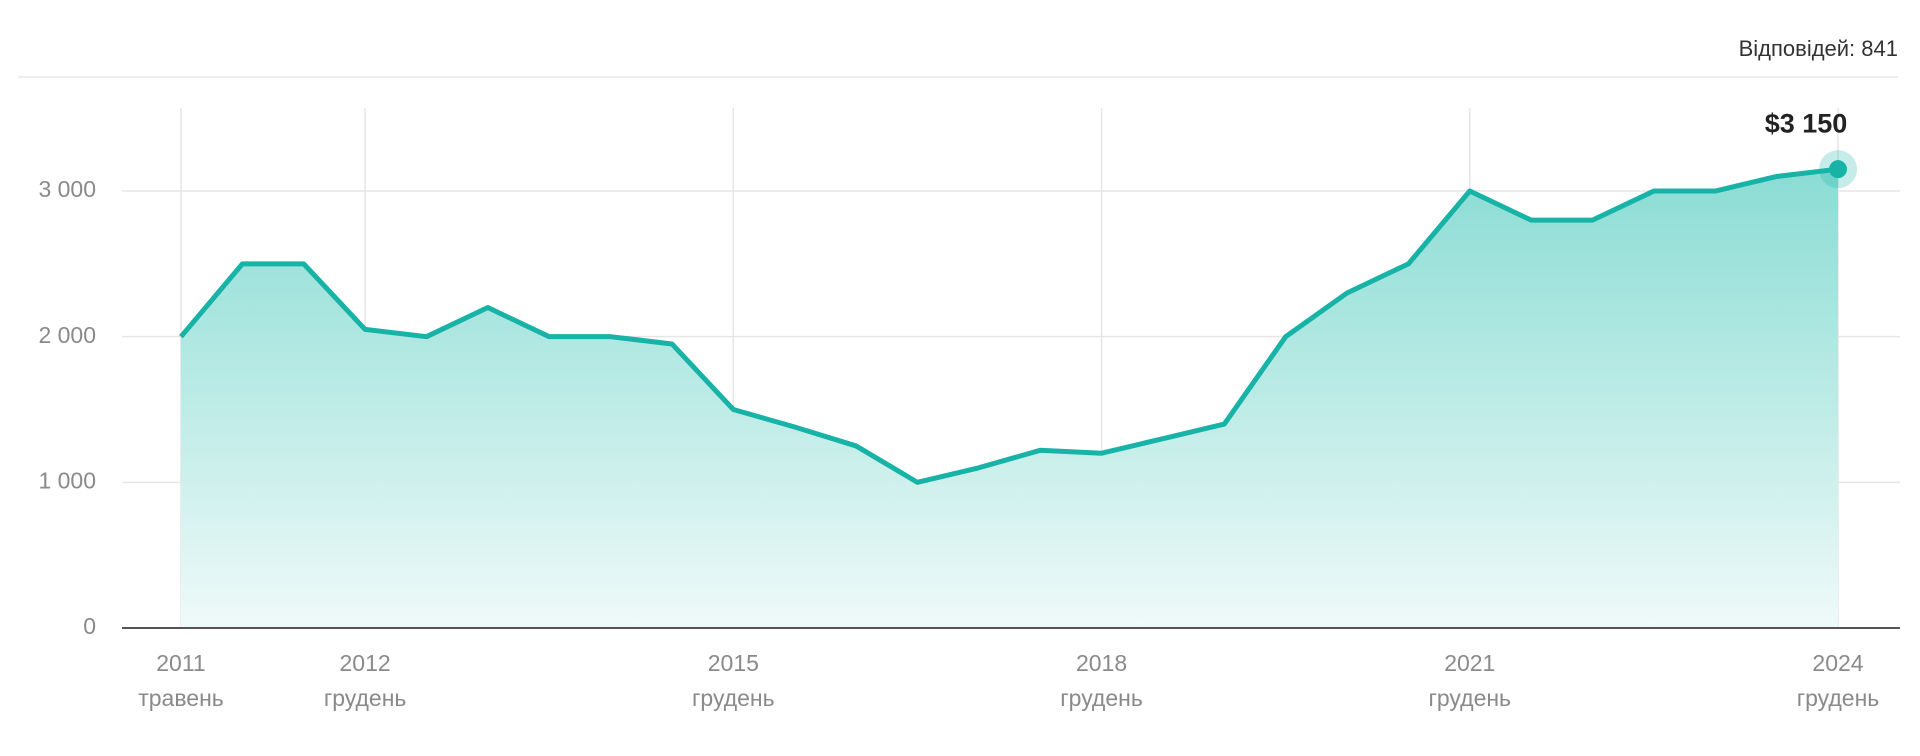  What do you see at coordinates (733, 663) in the screenshot?
I see `x-tick-label: 2015` at bounding box center [733, 663].